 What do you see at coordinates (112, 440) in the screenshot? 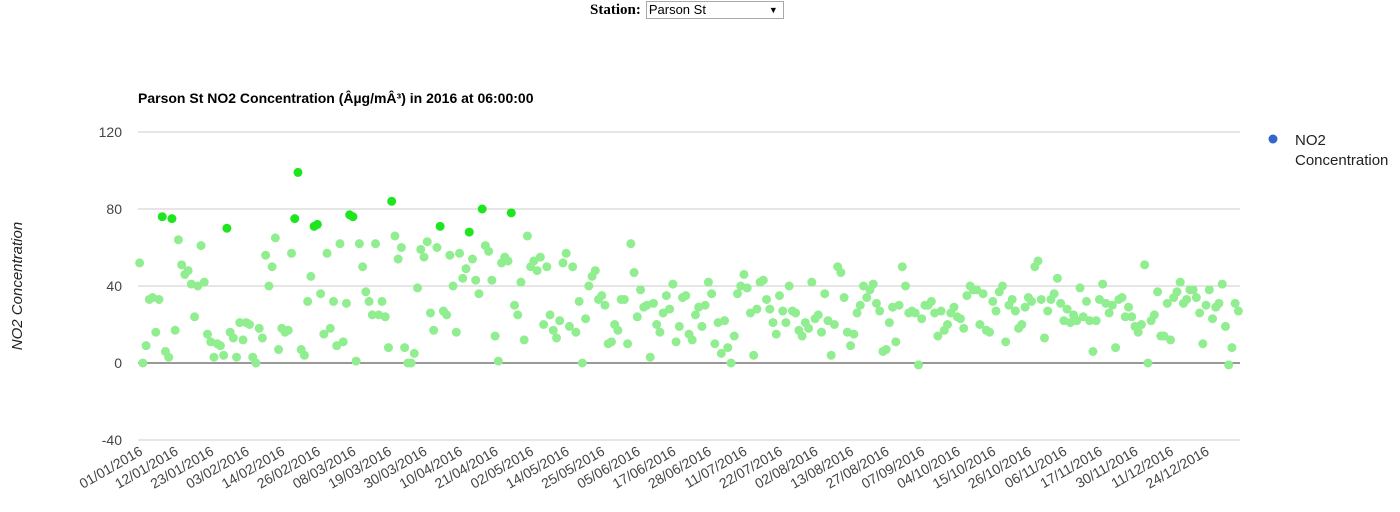
I see `y-tick-label: -40` at bounding box center [112, 440].